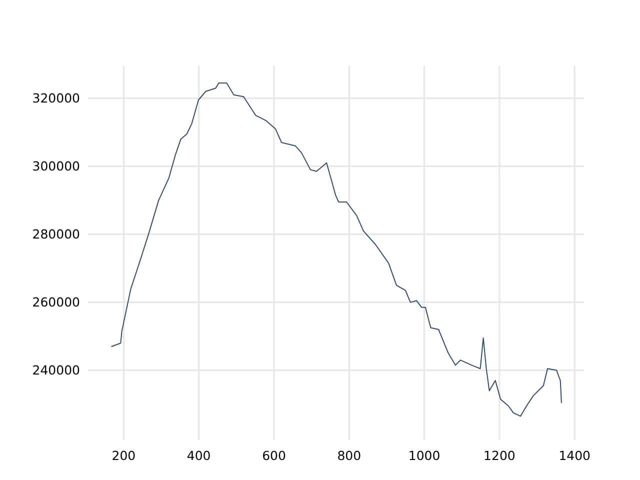 The width and height of the screenshot is (640, 480). What do you see at coordinates (500, 455) in the screenshot?
I see `x-tick-label: 1200` at bounding box center [500, 455].